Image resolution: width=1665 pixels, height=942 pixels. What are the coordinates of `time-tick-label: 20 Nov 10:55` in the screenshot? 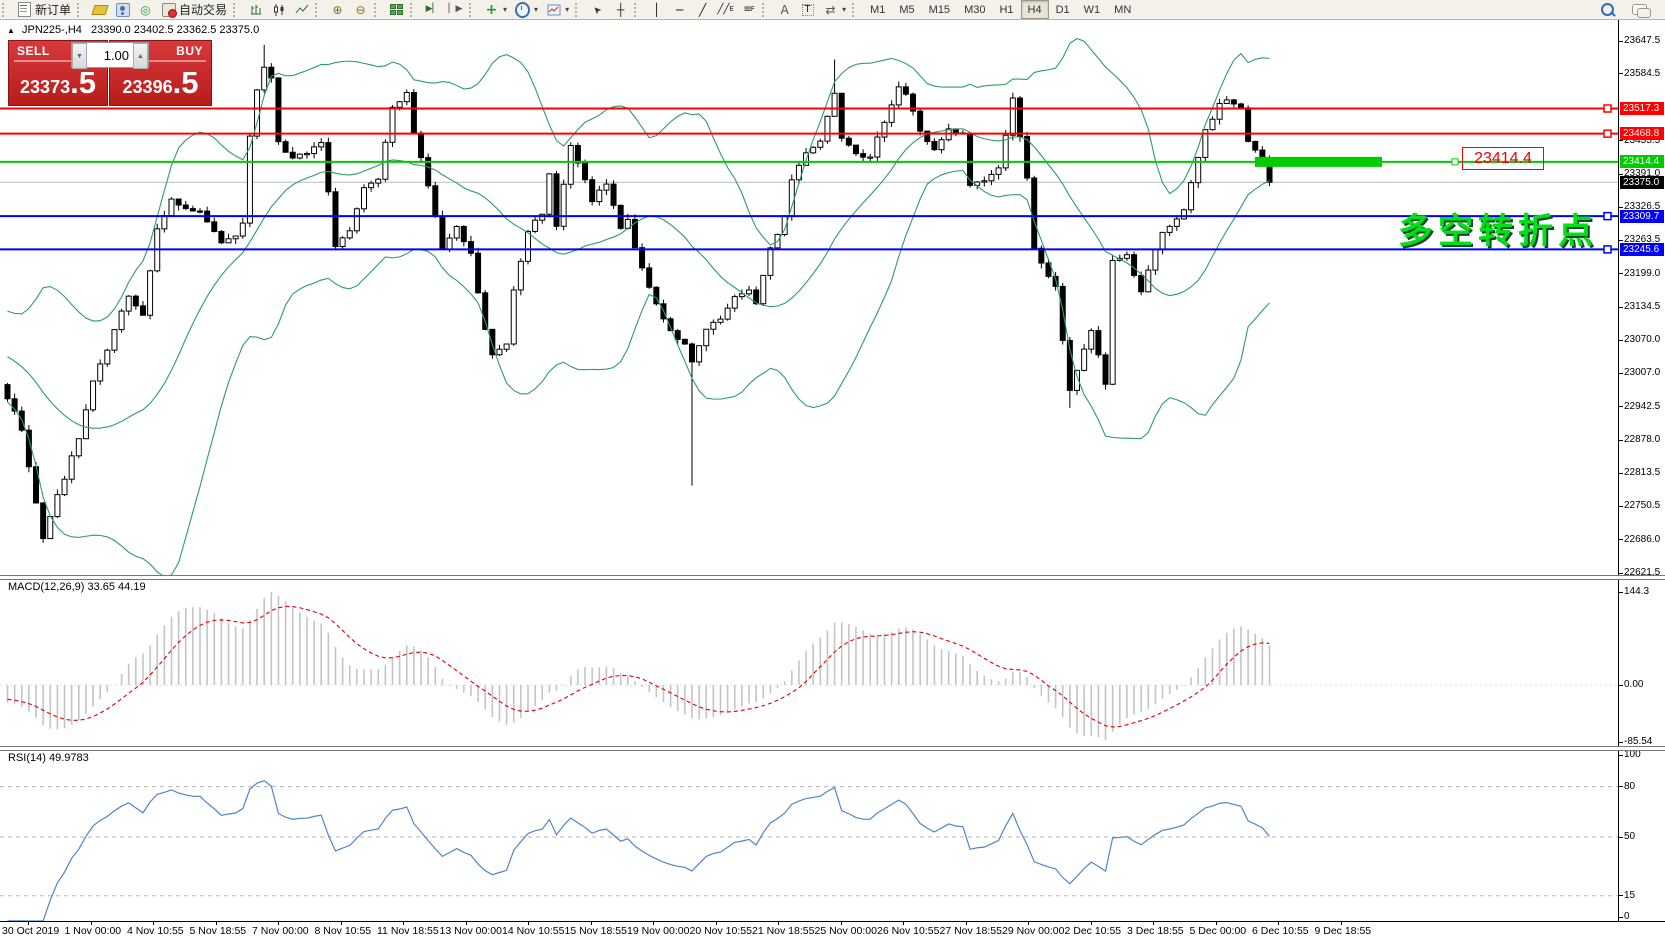 It's located at (720, 931).